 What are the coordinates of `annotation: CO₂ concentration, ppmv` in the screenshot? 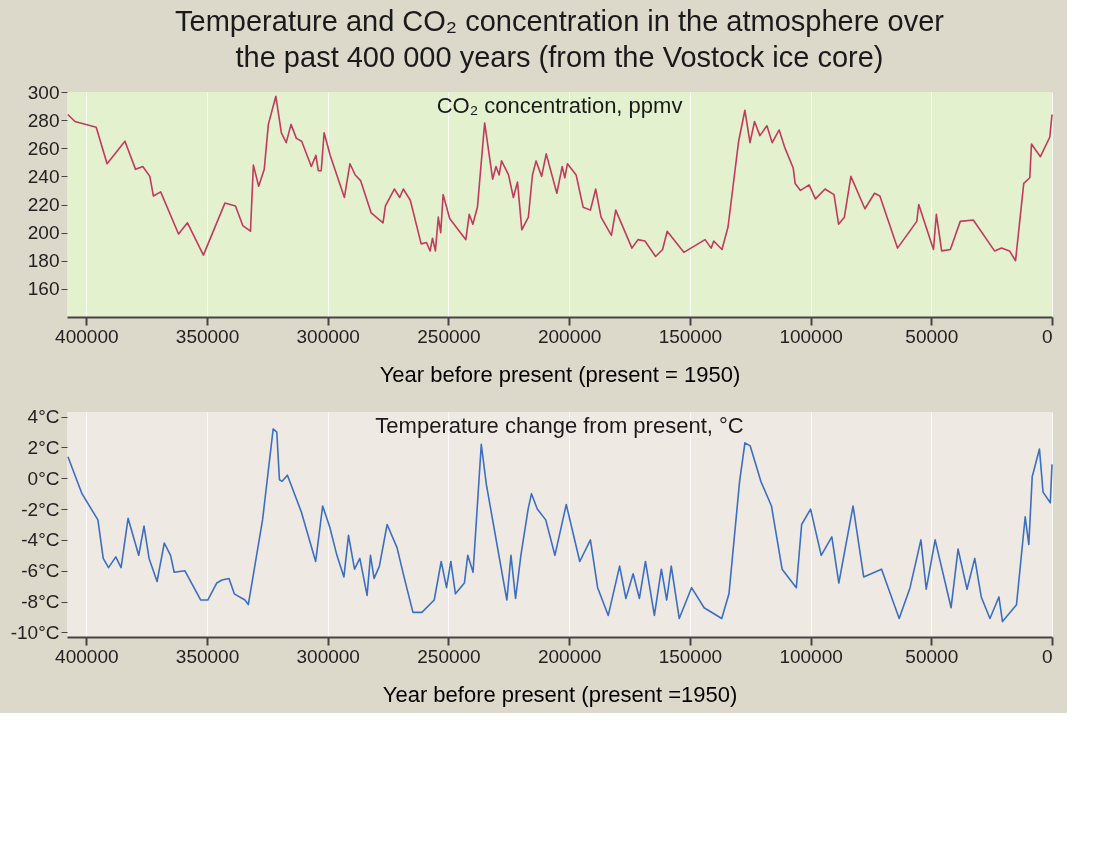 It's located at (559, 105).